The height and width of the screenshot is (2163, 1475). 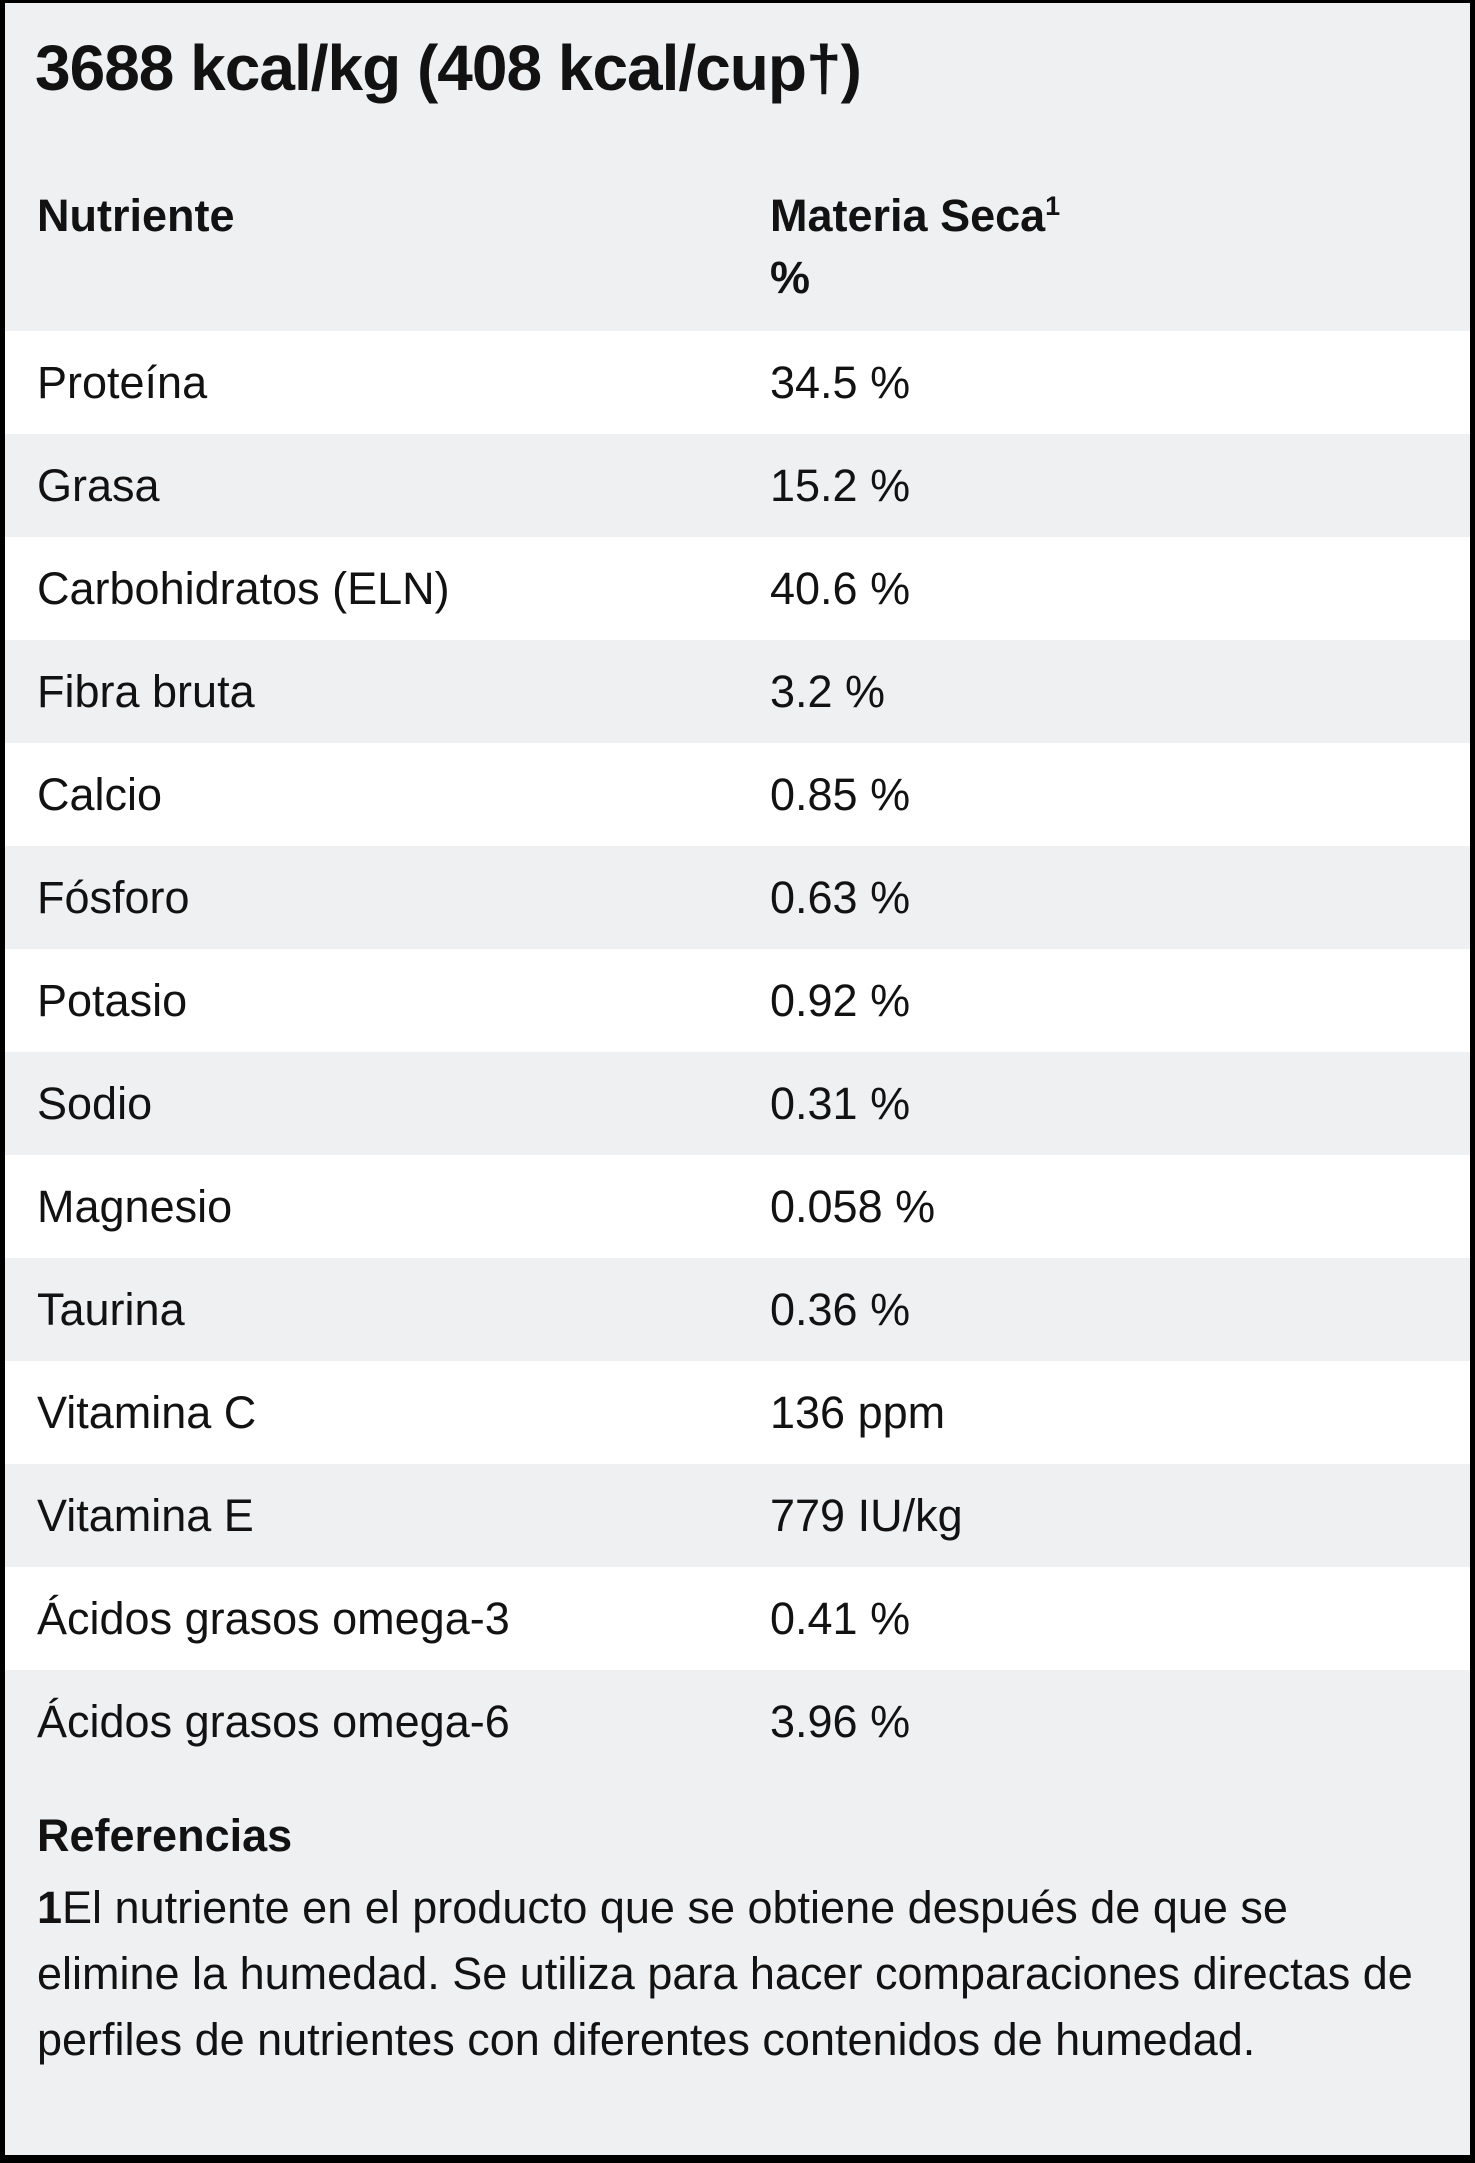 What do you see at coordinates (147, 1412) in the screenshot?
I see `nutrient-name: Vitamina C` at bounding box center [147, 1412].